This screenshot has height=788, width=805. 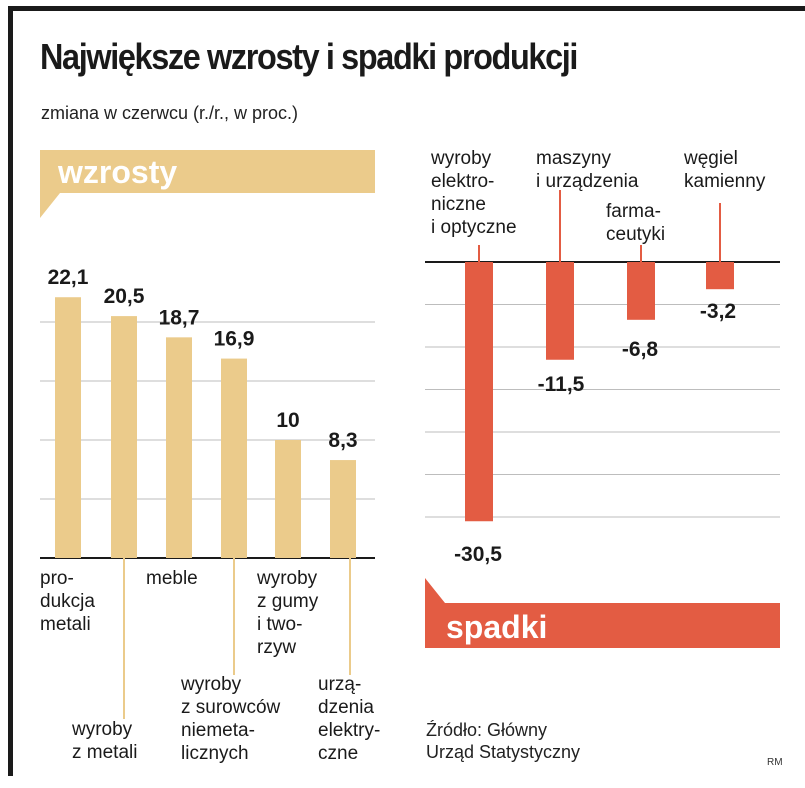 I want to click on value-label-decrease: -30,5, so click(x=478, y=554).